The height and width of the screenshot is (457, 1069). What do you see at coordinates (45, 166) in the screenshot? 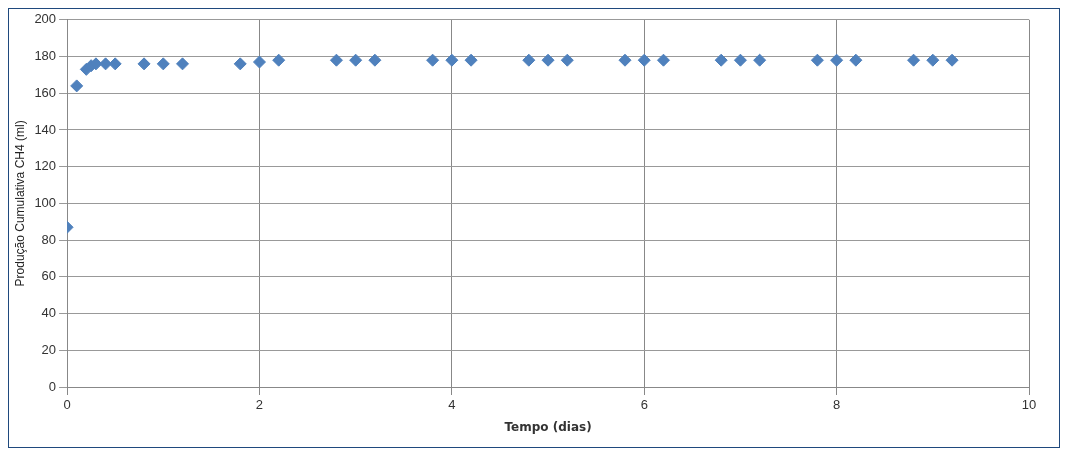
I see `y-tick-label: 120` at bounding box center [45, 166].